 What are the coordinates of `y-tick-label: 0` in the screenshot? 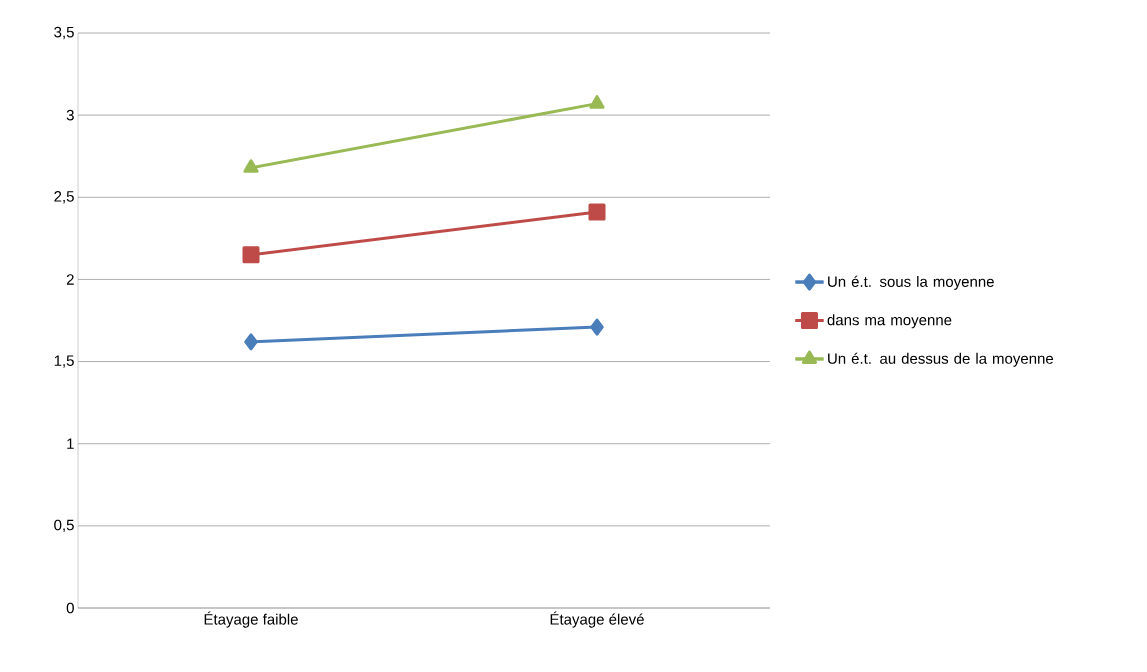 It's located at (70, 608).